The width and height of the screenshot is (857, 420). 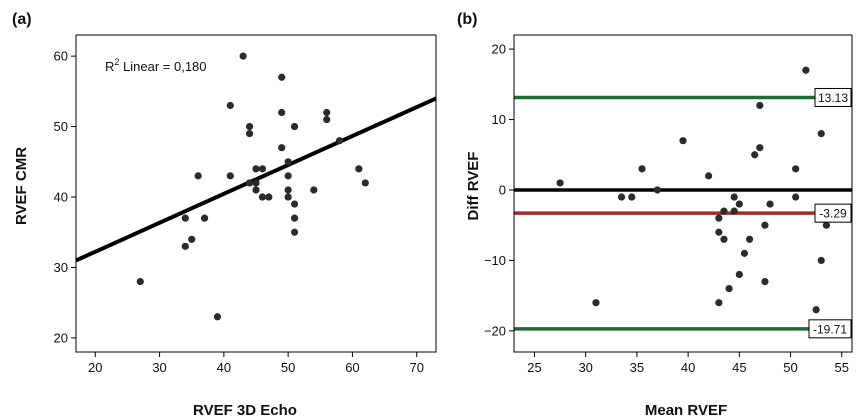 What do you see at coordinates (109, 66) in the screenshot?
I see `annotation-base: R` at bounding box center [109, 66].